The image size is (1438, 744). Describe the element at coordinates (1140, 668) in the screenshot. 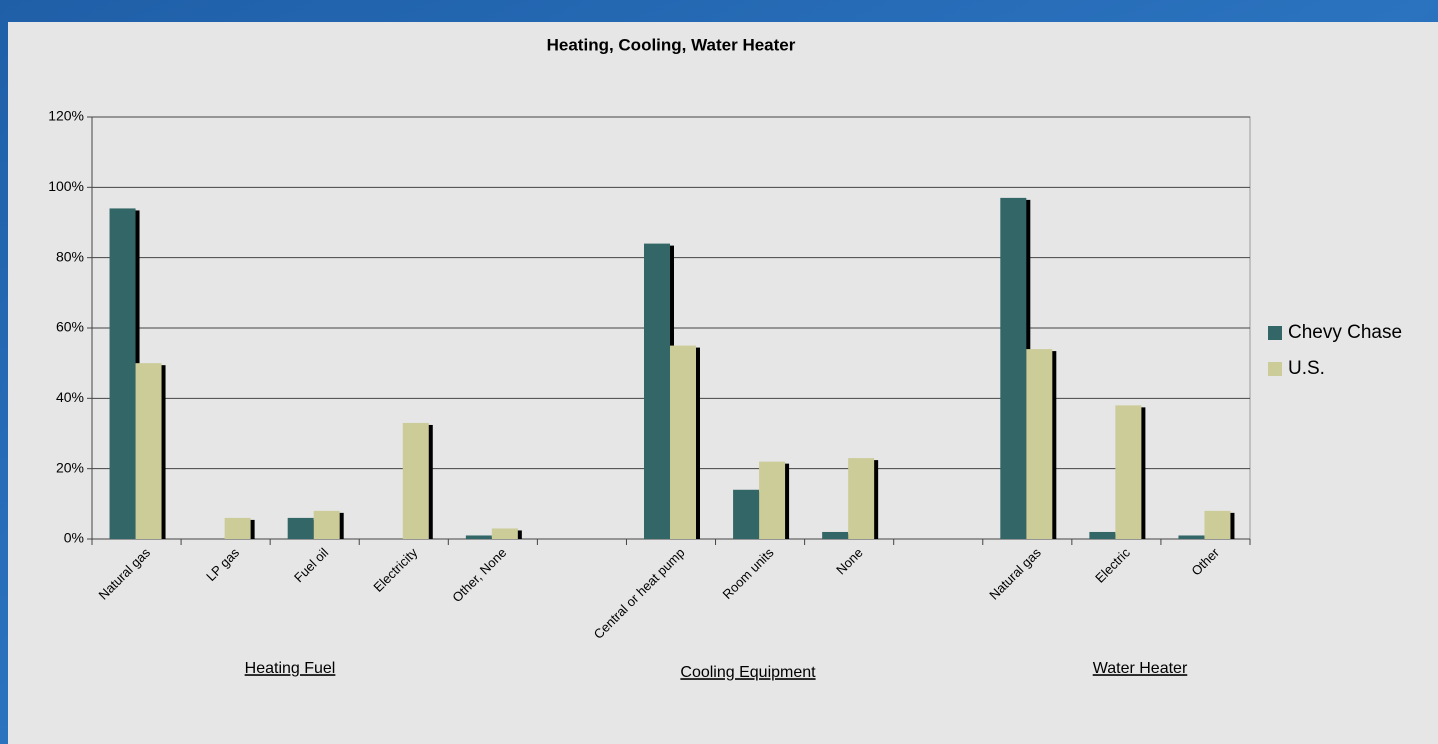

I see `group-label: Water Heater` at that location.